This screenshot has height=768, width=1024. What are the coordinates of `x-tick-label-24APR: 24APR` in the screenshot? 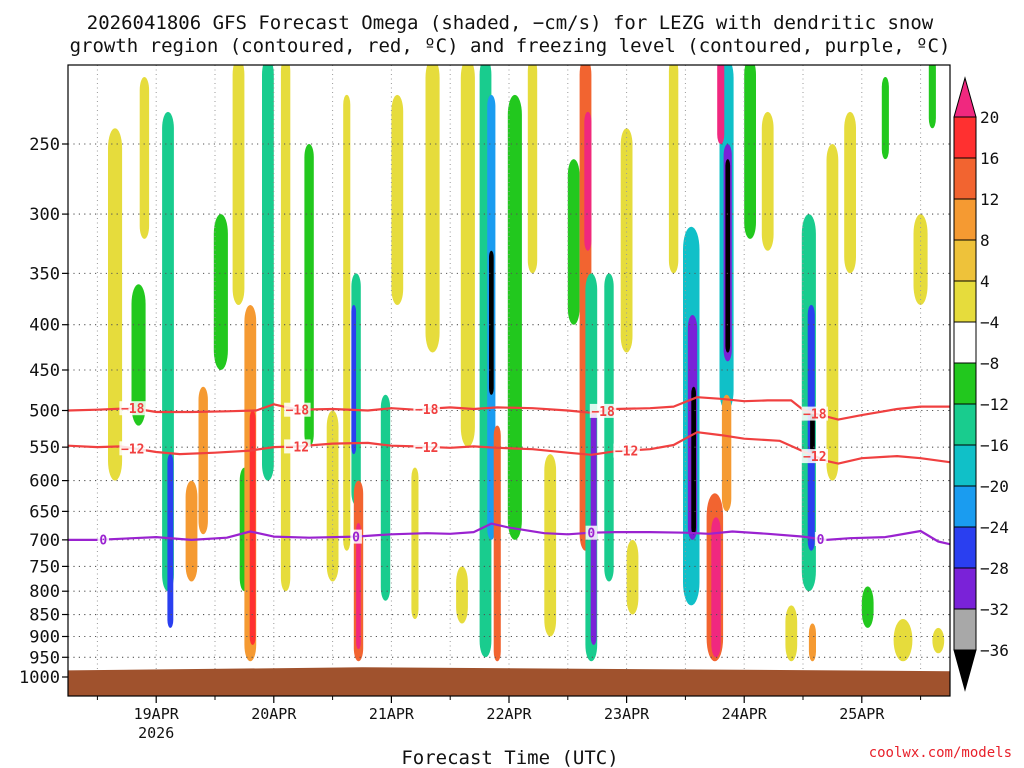 It's located at (745, 714).